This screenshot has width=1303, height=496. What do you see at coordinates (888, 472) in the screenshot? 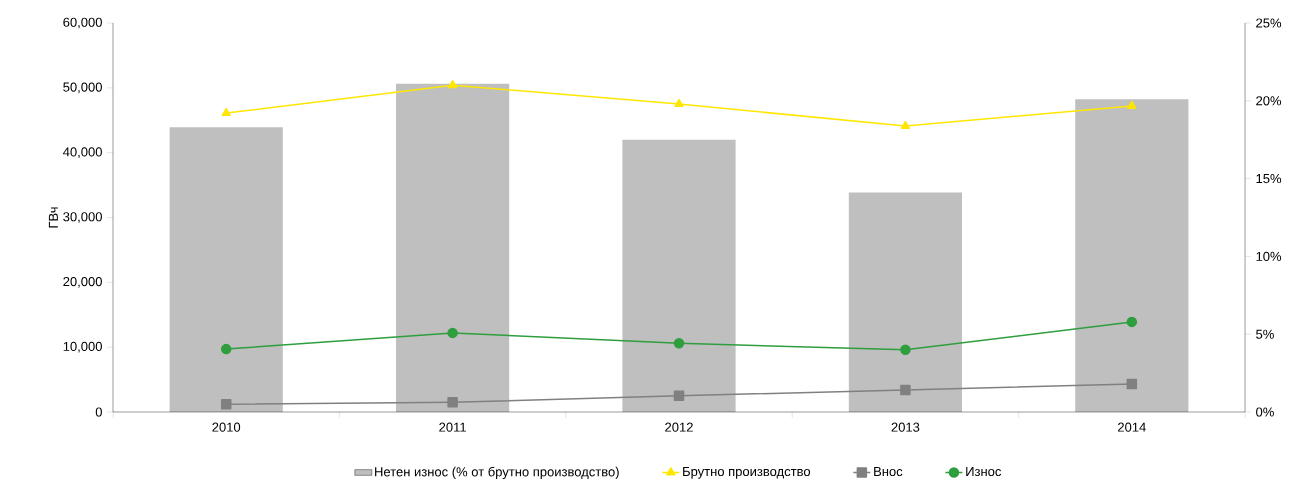
I see `legend-label: Внос` at bounding box center [888, 472].